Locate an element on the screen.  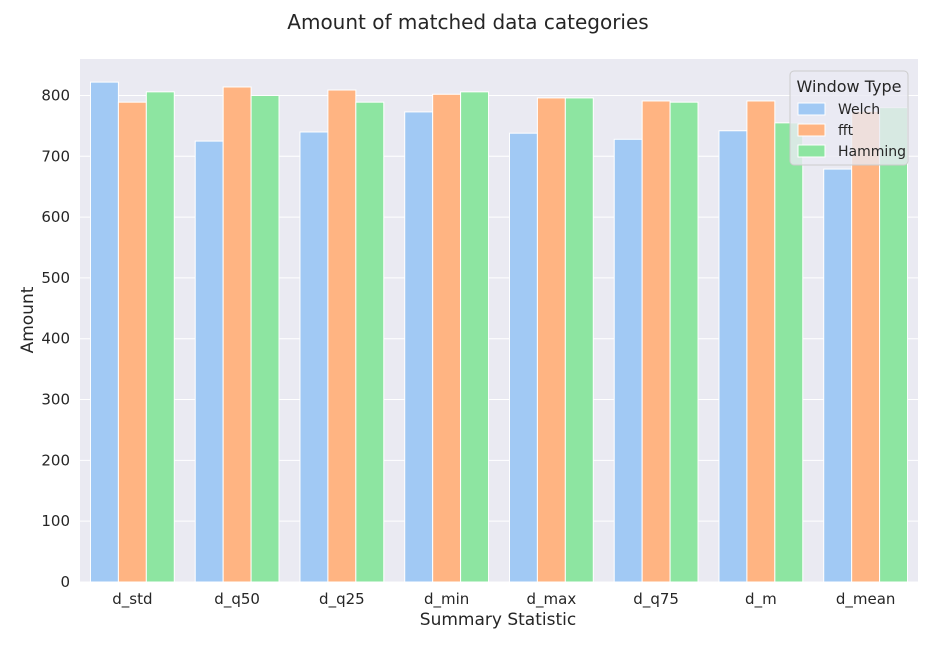
y-tick-label: 500 is located at coordinates (55, 278).